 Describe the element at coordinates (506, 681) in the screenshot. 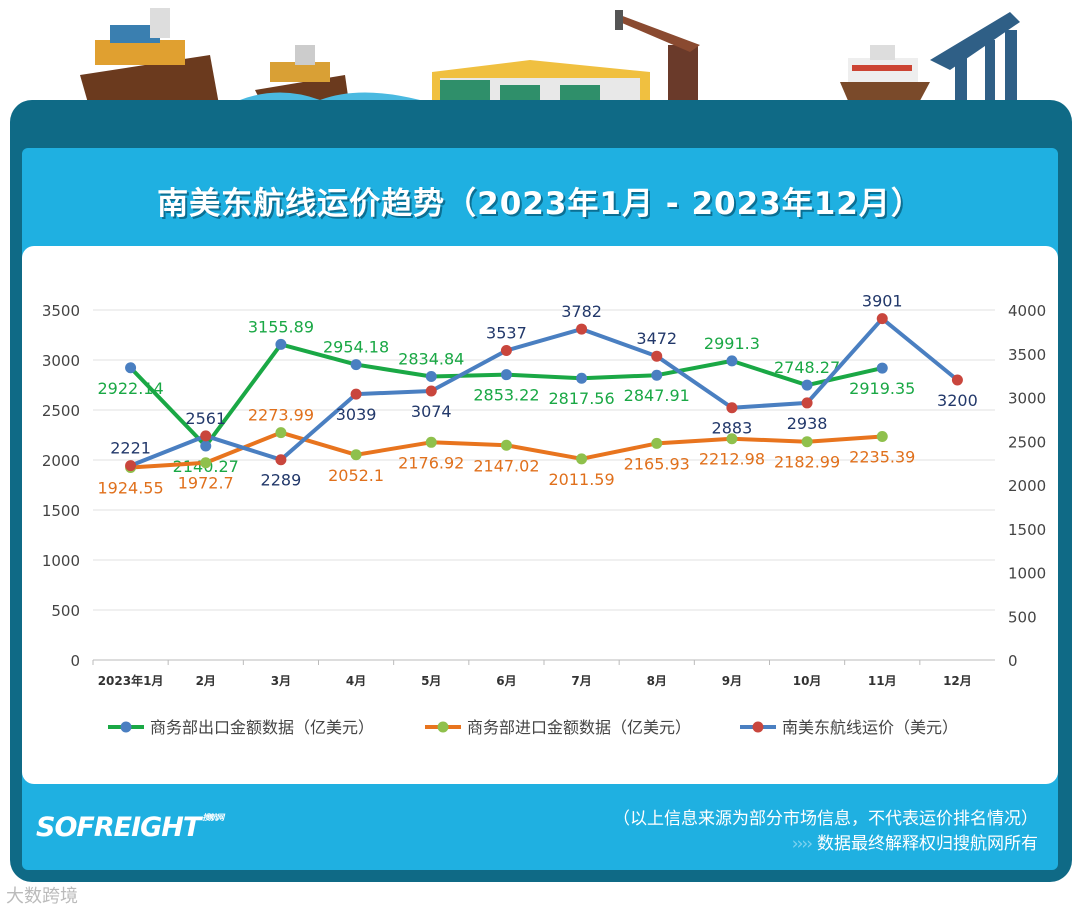

I see `x-tick-label: 6月` at that location.